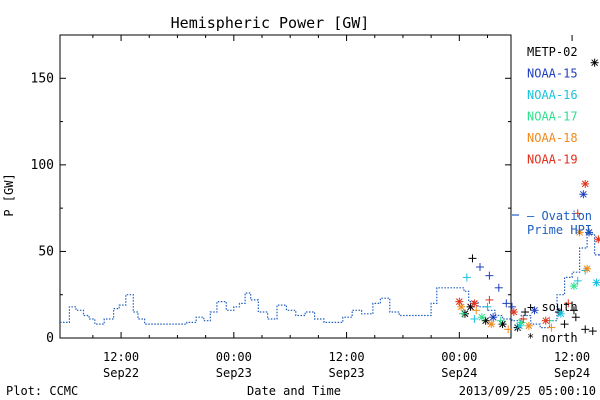 This screenshot has width=600, height=400. Describe the element at coordinates (527, 391) in the screenshot. I see `timestamp: 2013/09/25 05:00:10` at that location.